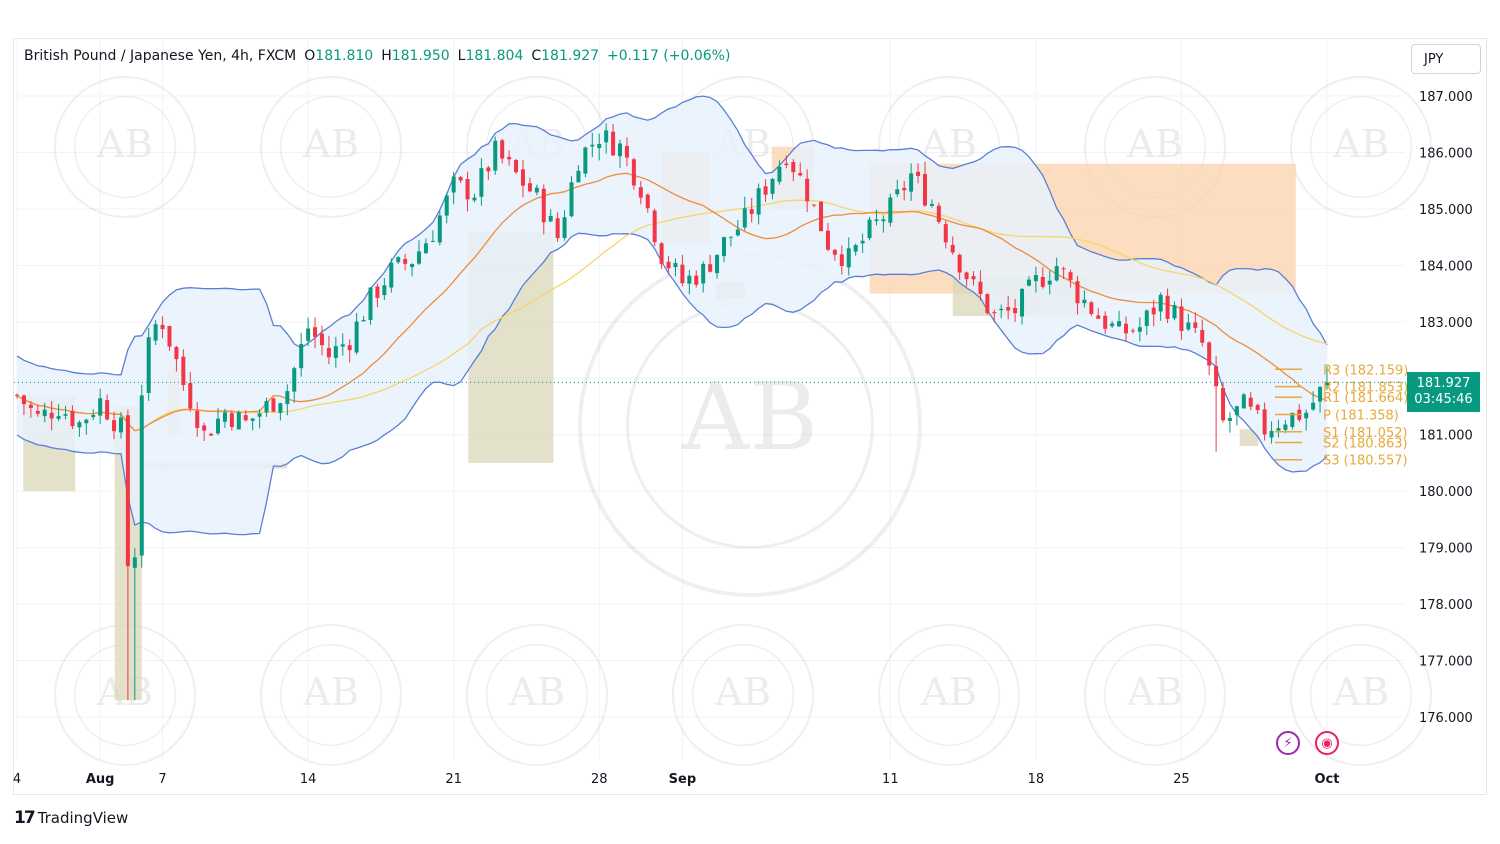  What do you see at coordinates (1365, 388) in the screenshot?
I see `pivot-label-r2: R2 (181.853)` at bounding box center [1365, 388].